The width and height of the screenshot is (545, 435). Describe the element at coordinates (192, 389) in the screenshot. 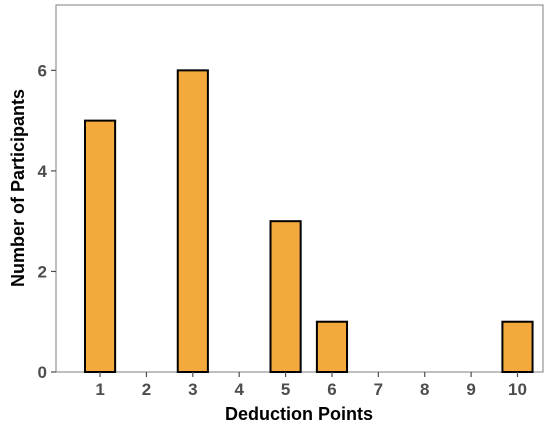

I see `x-tick-label-3: 3` at that location.